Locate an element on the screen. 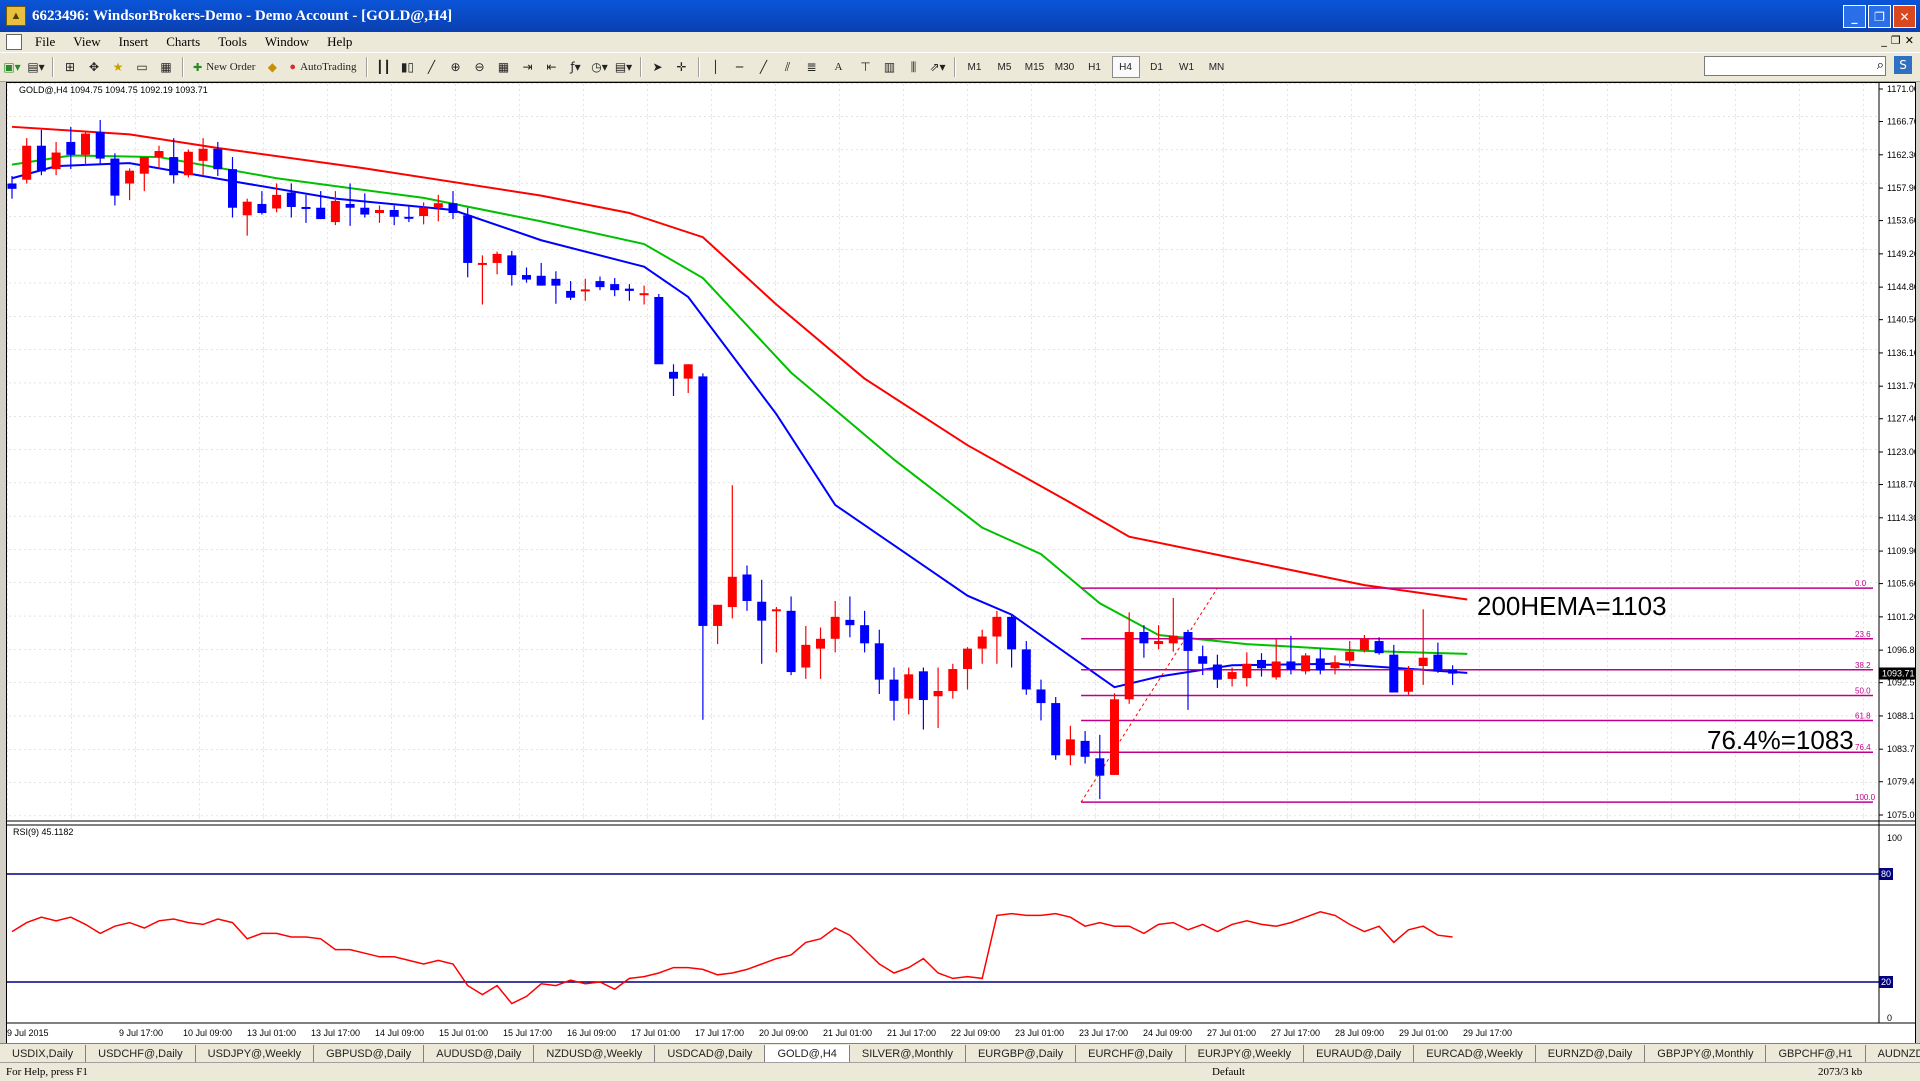 Image resolution: width=1920 pixels, height=1081 pixels. chart-tab: EURJPY@,Weekly is located at coordinates (1245, 1053).